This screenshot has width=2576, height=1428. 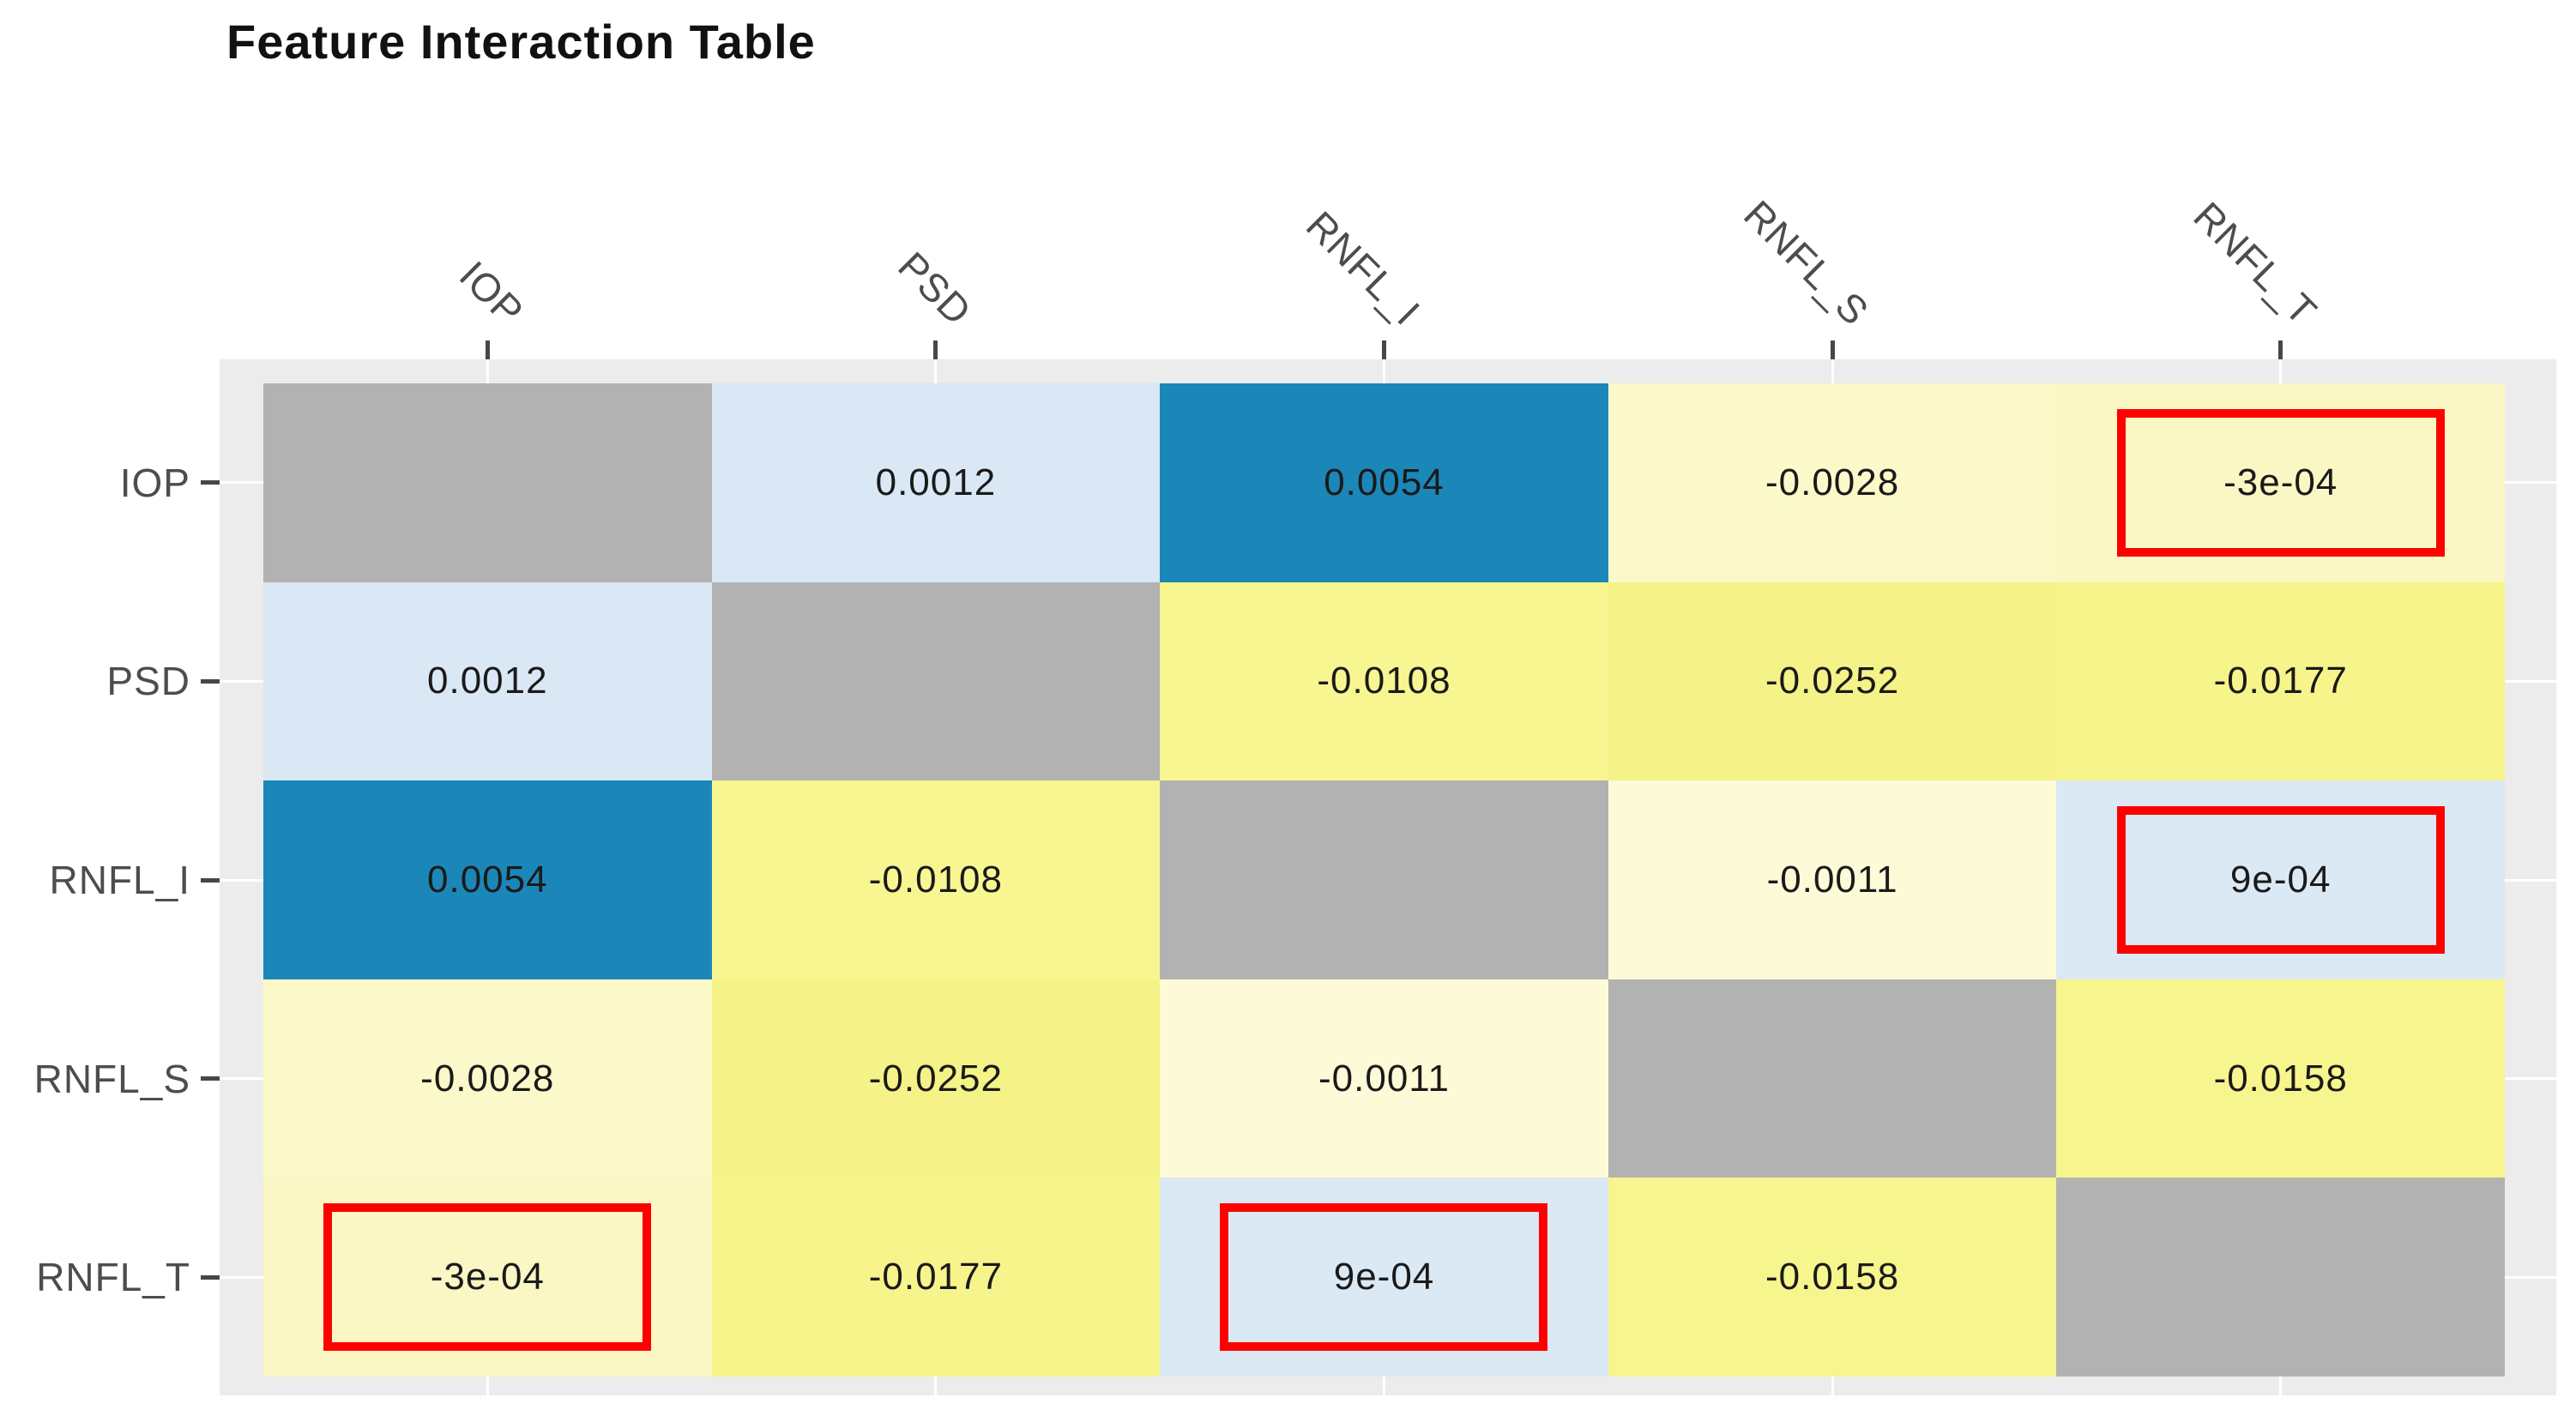 I want to click on column-label: PSD, so click(x=935, y=288).